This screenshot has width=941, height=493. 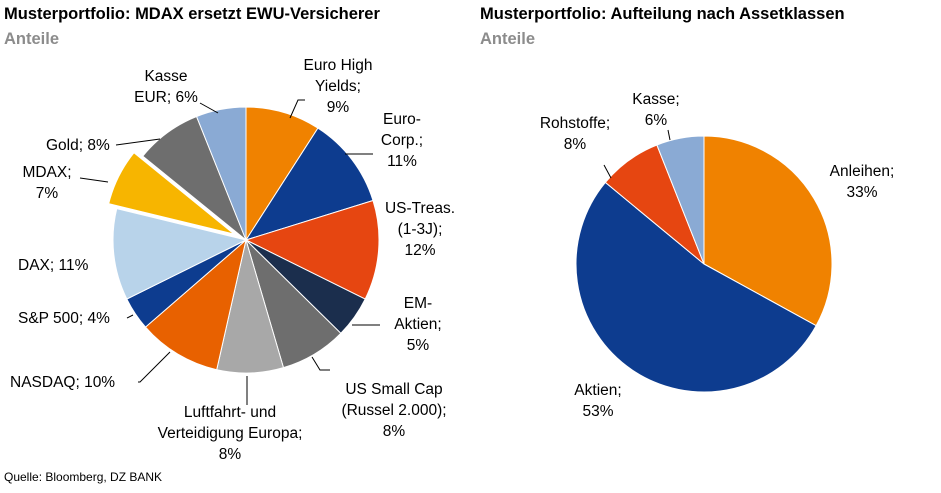 I want to click on pie-slice-mdax, so click(x=172, y=193).